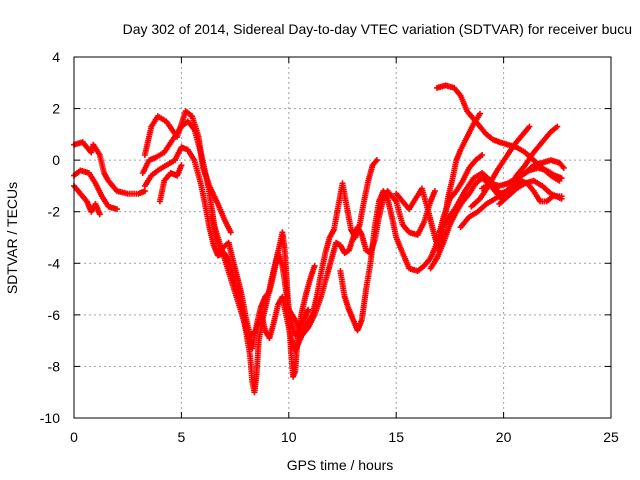 This screenshot has width=640, height=480. Describe the element at coordinates (396, 437) in the screenshot. I see `x-tick-label: 15` at that location.